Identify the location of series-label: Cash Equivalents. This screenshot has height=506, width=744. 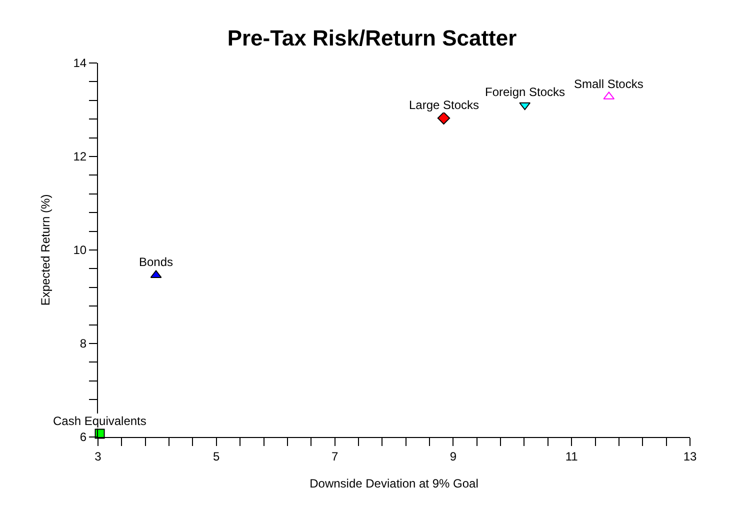
(99, 421).